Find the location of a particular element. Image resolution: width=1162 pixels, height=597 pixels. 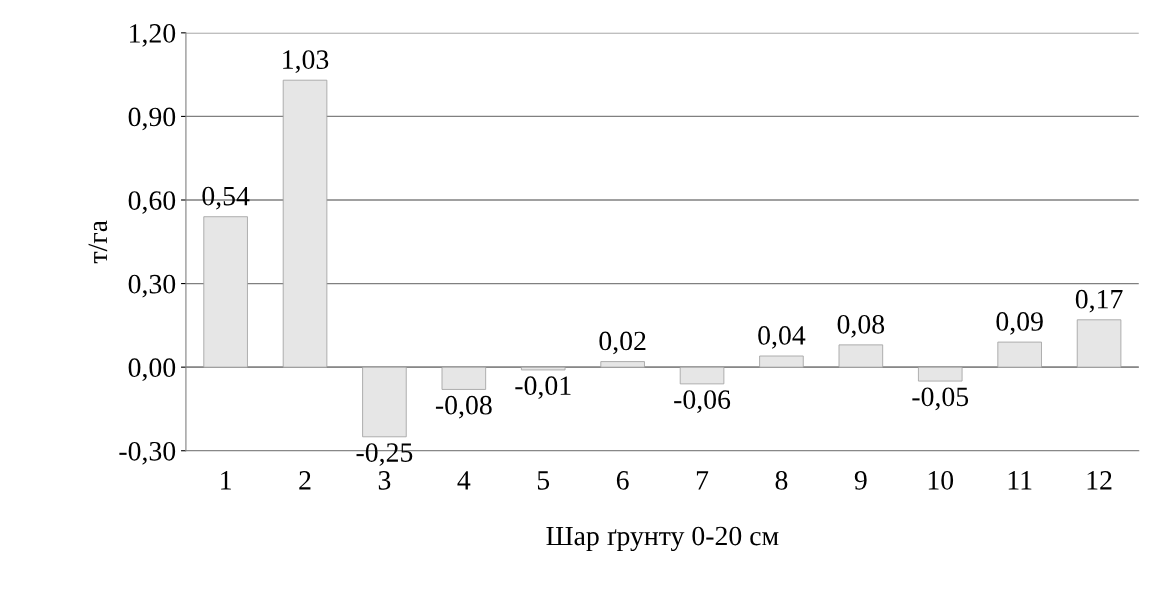

data-label: 0,02 is located at coordinates (622, 343).